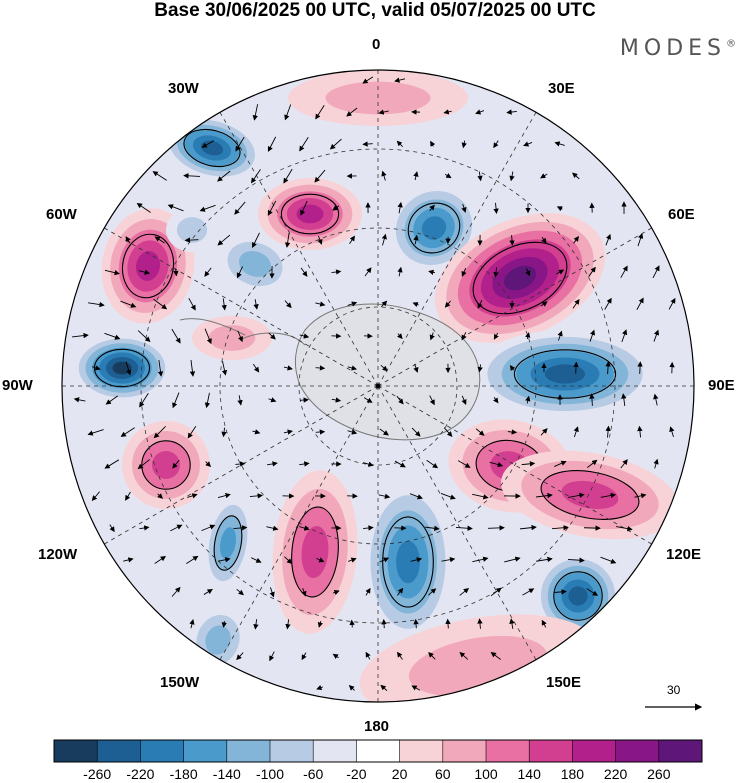 This screenshot has height=783, width=750. What do you see at coordinates (676, 698) in the screenshot?
I see `vector-scale: 30` at bounding box center [676, 698].